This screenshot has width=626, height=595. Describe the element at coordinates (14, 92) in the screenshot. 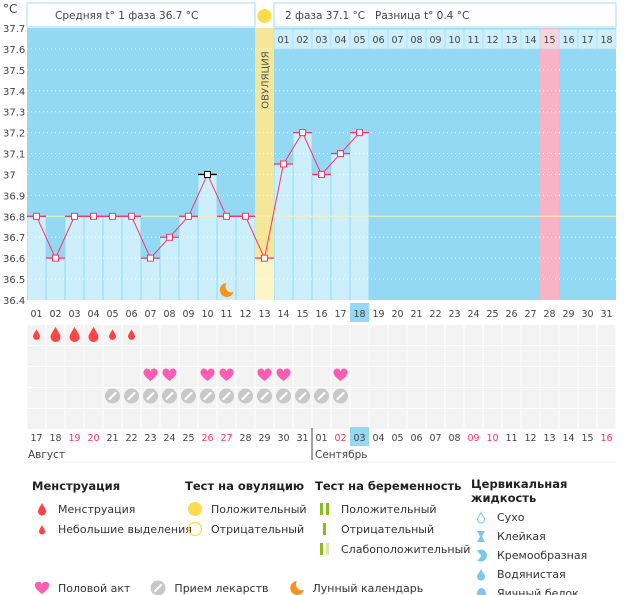

I see `y-tick-label: 37.4` at that location.